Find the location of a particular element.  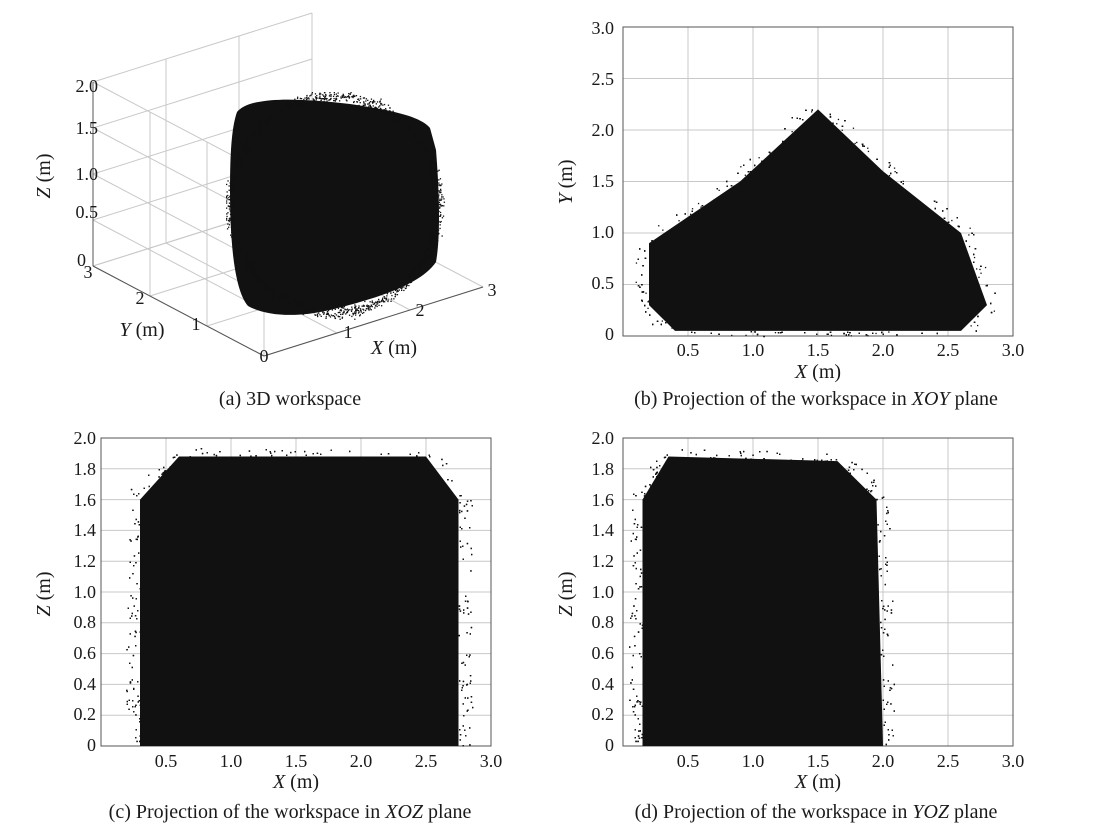

y-tick-label: 1.4 is located at coordinates (85, 530).